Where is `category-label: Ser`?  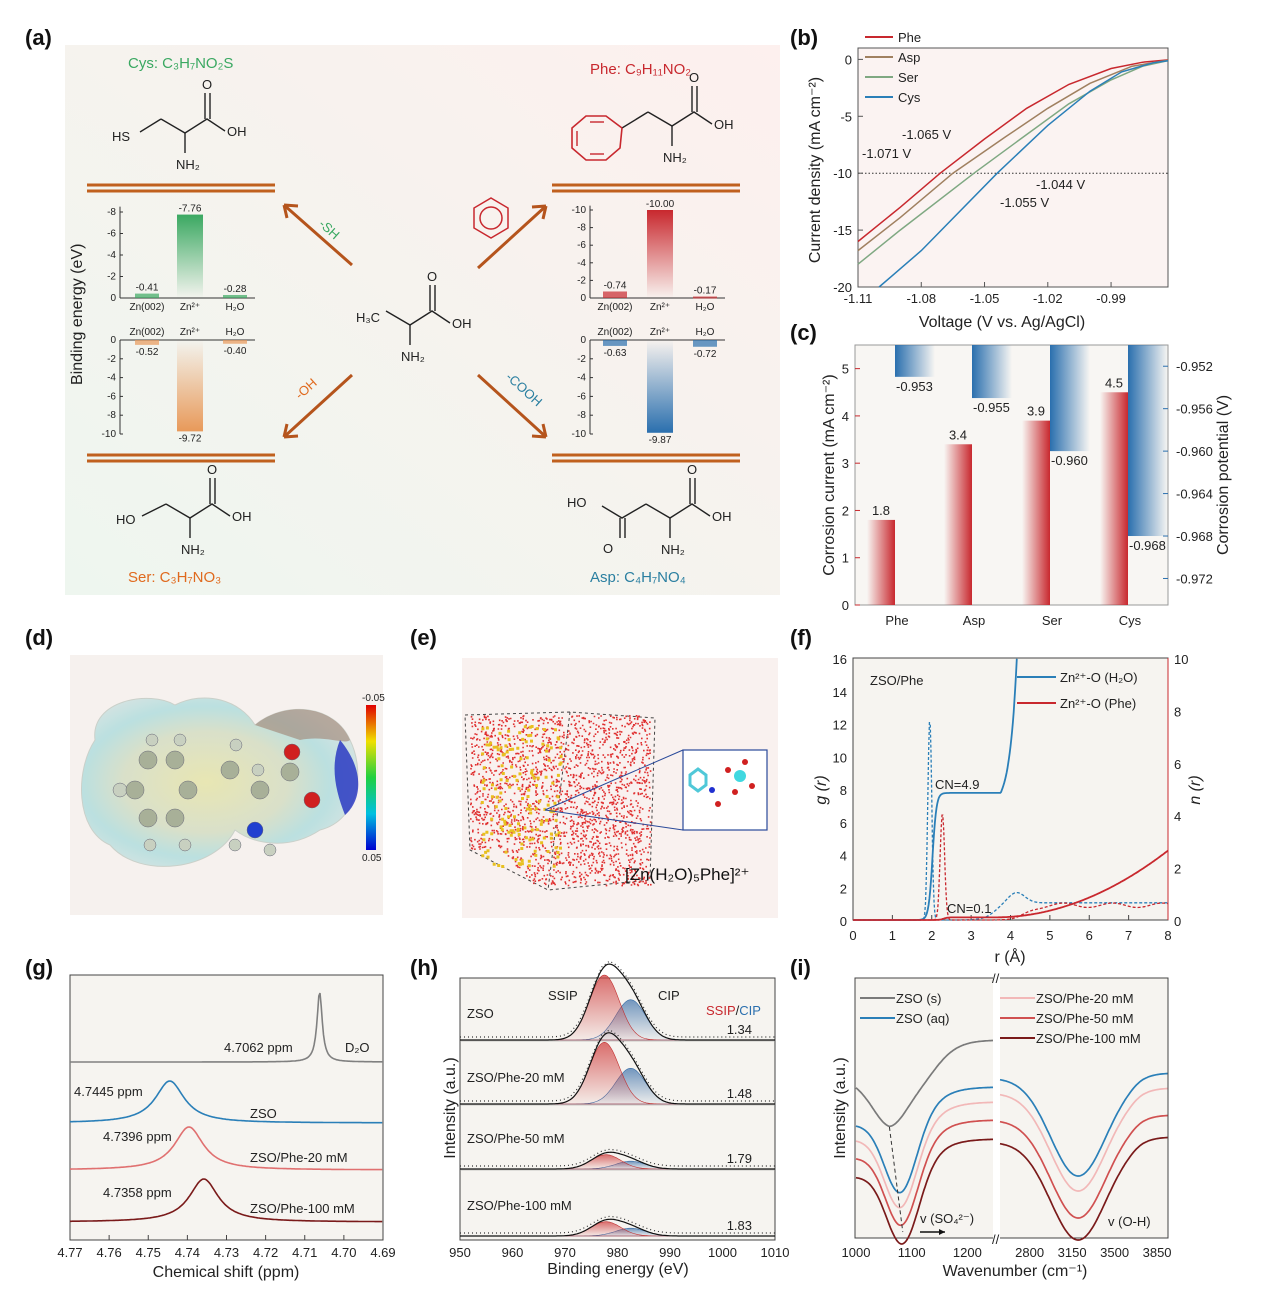 category-label: Ser is located at coordinates (1052, 620).